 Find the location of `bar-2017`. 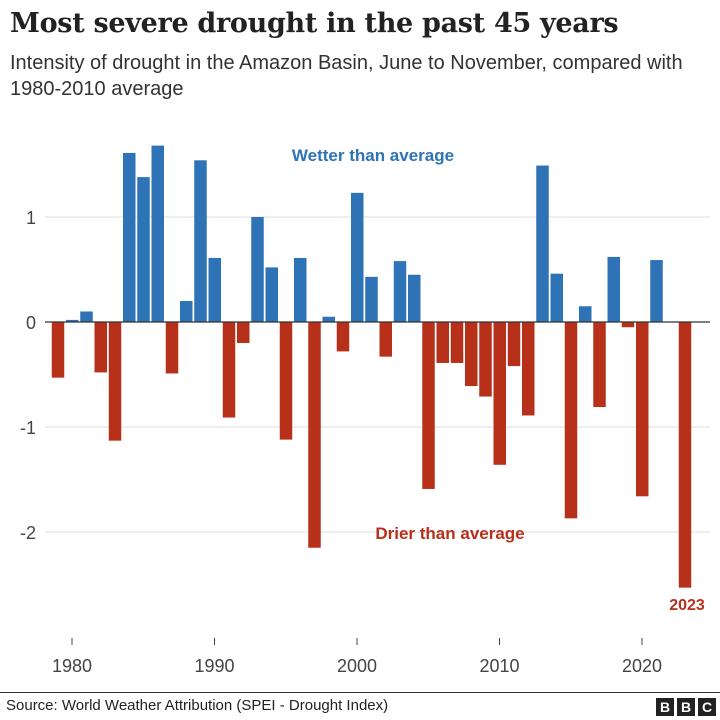

bar-2017 is located at coordinates (599, 365).